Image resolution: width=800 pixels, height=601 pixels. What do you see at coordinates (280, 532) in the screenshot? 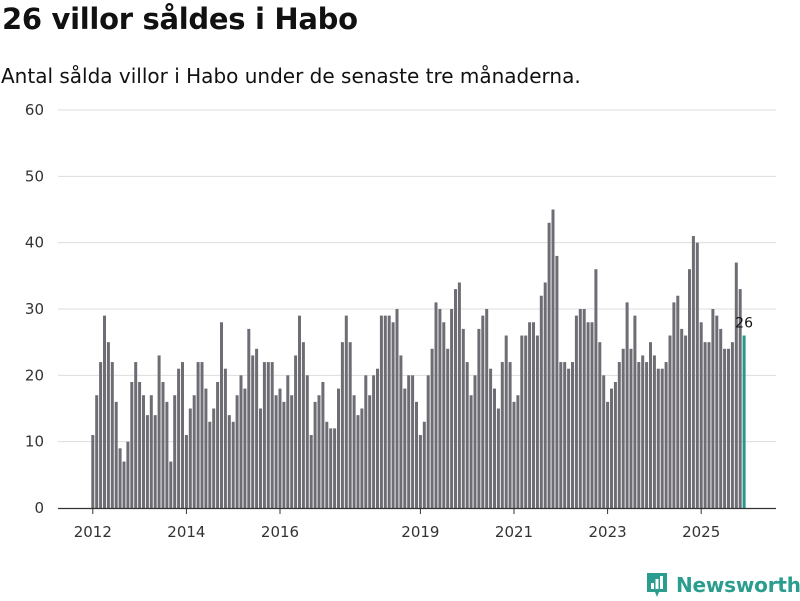
I see `x-tick-label: 2016` at bounding box center [280, 532].